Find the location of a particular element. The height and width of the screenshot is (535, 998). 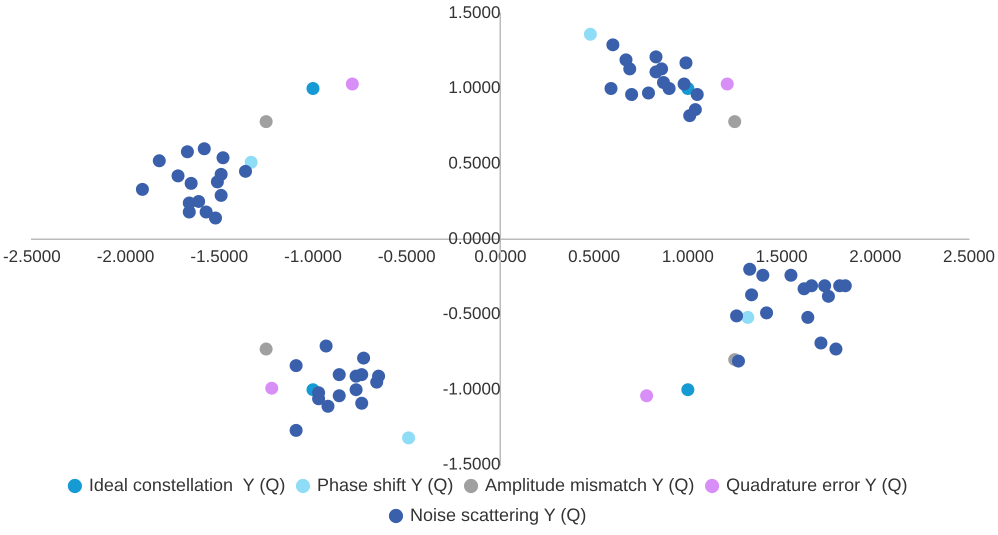

x-tick-label: 2.0000 is located at coordinates (875, 256).